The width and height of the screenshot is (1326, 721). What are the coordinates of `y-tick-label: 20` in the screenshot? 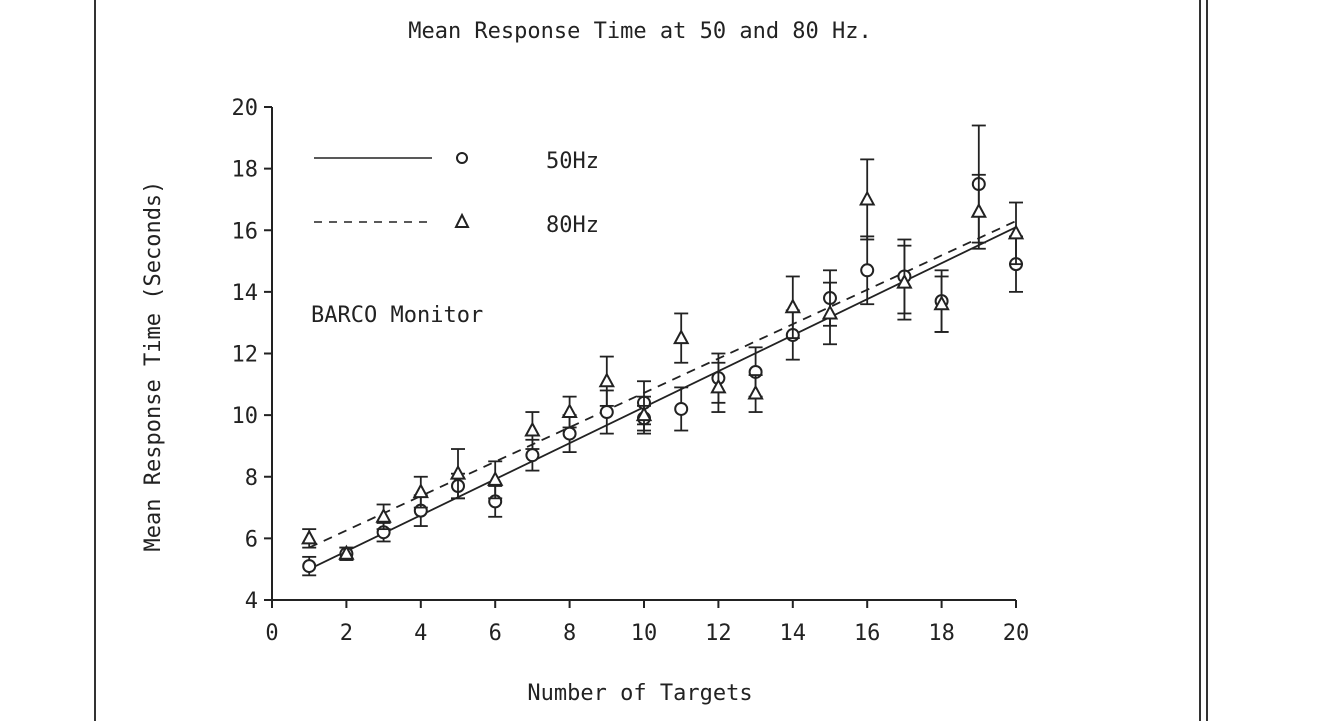 It's located at (245, 108).